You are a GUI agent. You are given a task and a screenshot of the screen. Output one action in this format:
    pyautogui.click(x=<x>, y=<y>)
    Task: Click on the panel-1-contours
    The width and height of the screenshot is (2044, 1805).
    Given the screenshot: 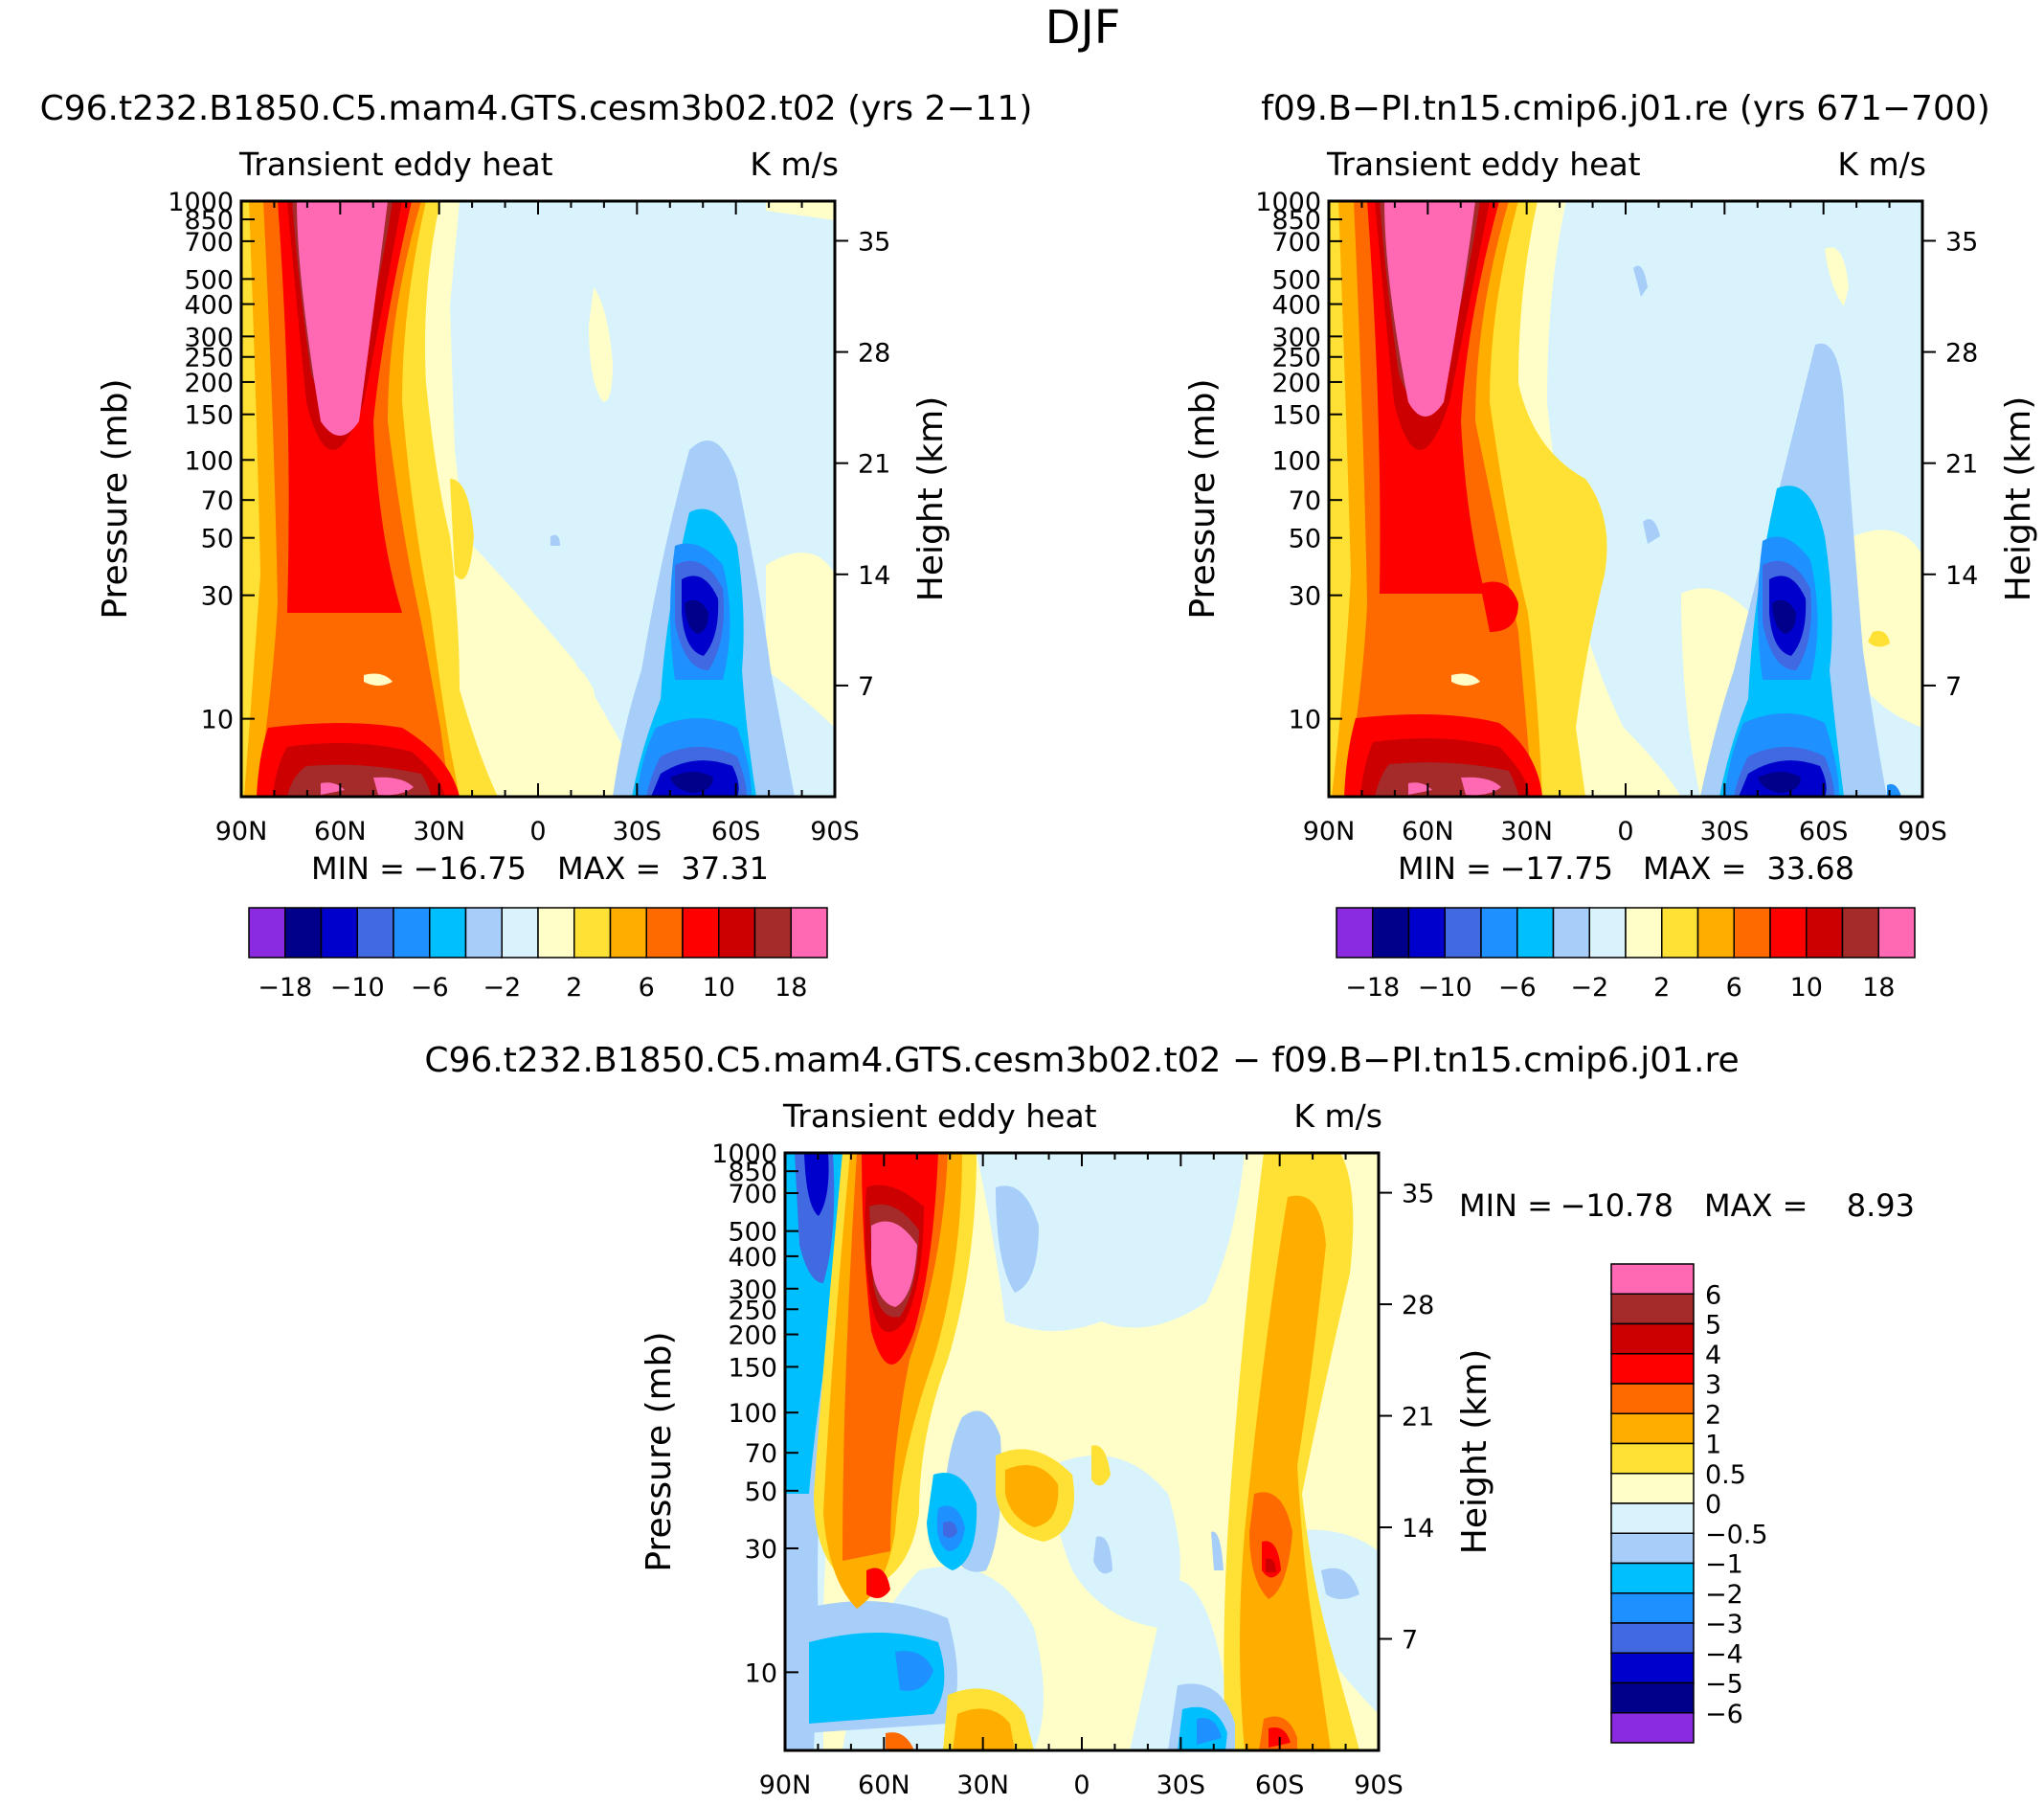 What is the action you would take?
    pyautogui.click(x=538, y=499)
    